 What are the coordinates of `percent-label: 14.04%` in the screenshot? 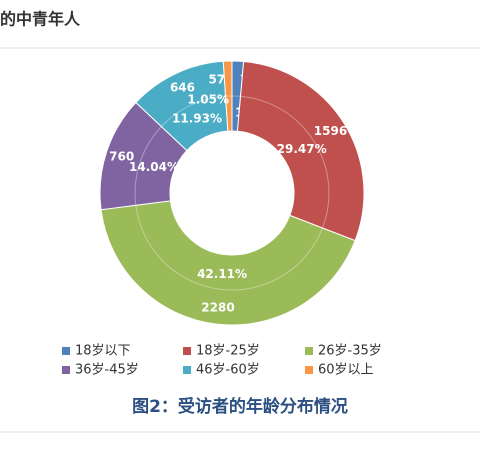 It's located at (154, 167).